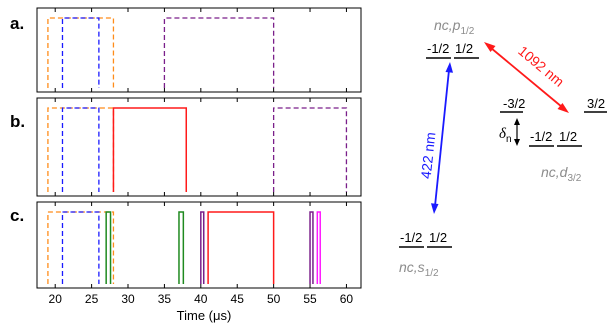  I want to click on panel-c-ticks, so click(200, 245).